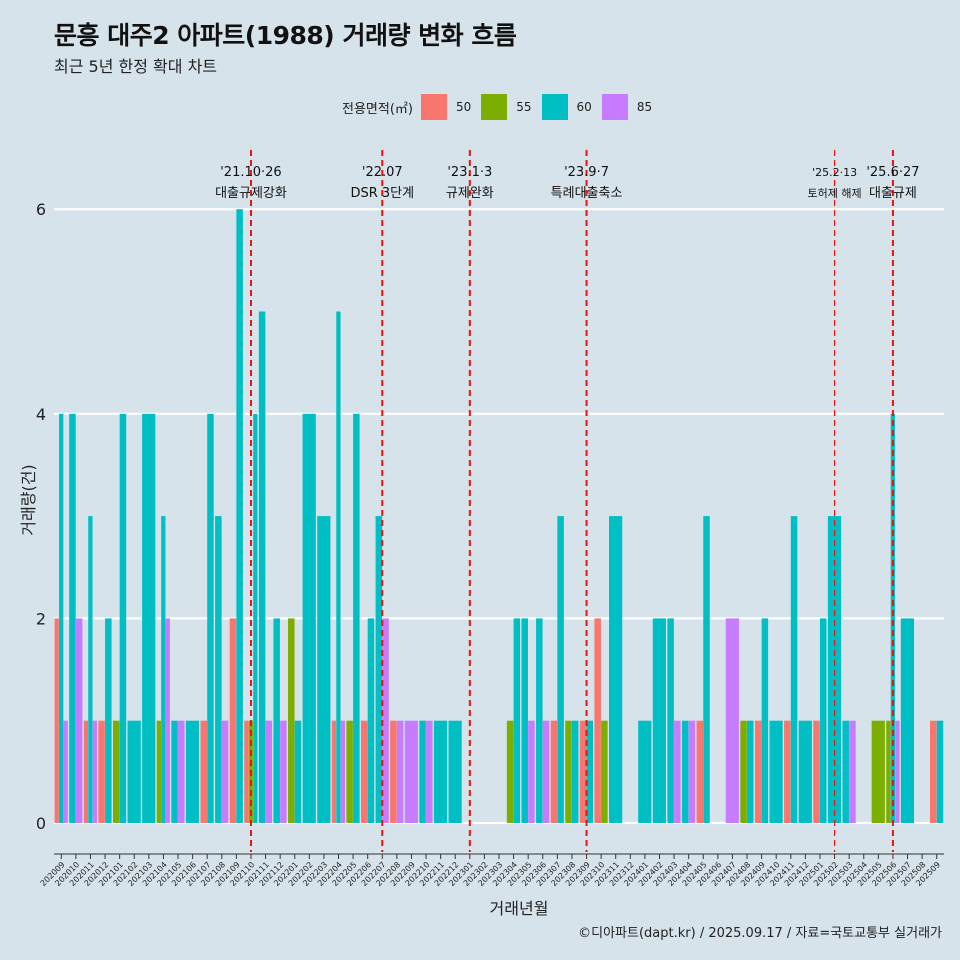 The image size is (960, 960). I want to click on legend-item-55: 55, so click(508, 107).